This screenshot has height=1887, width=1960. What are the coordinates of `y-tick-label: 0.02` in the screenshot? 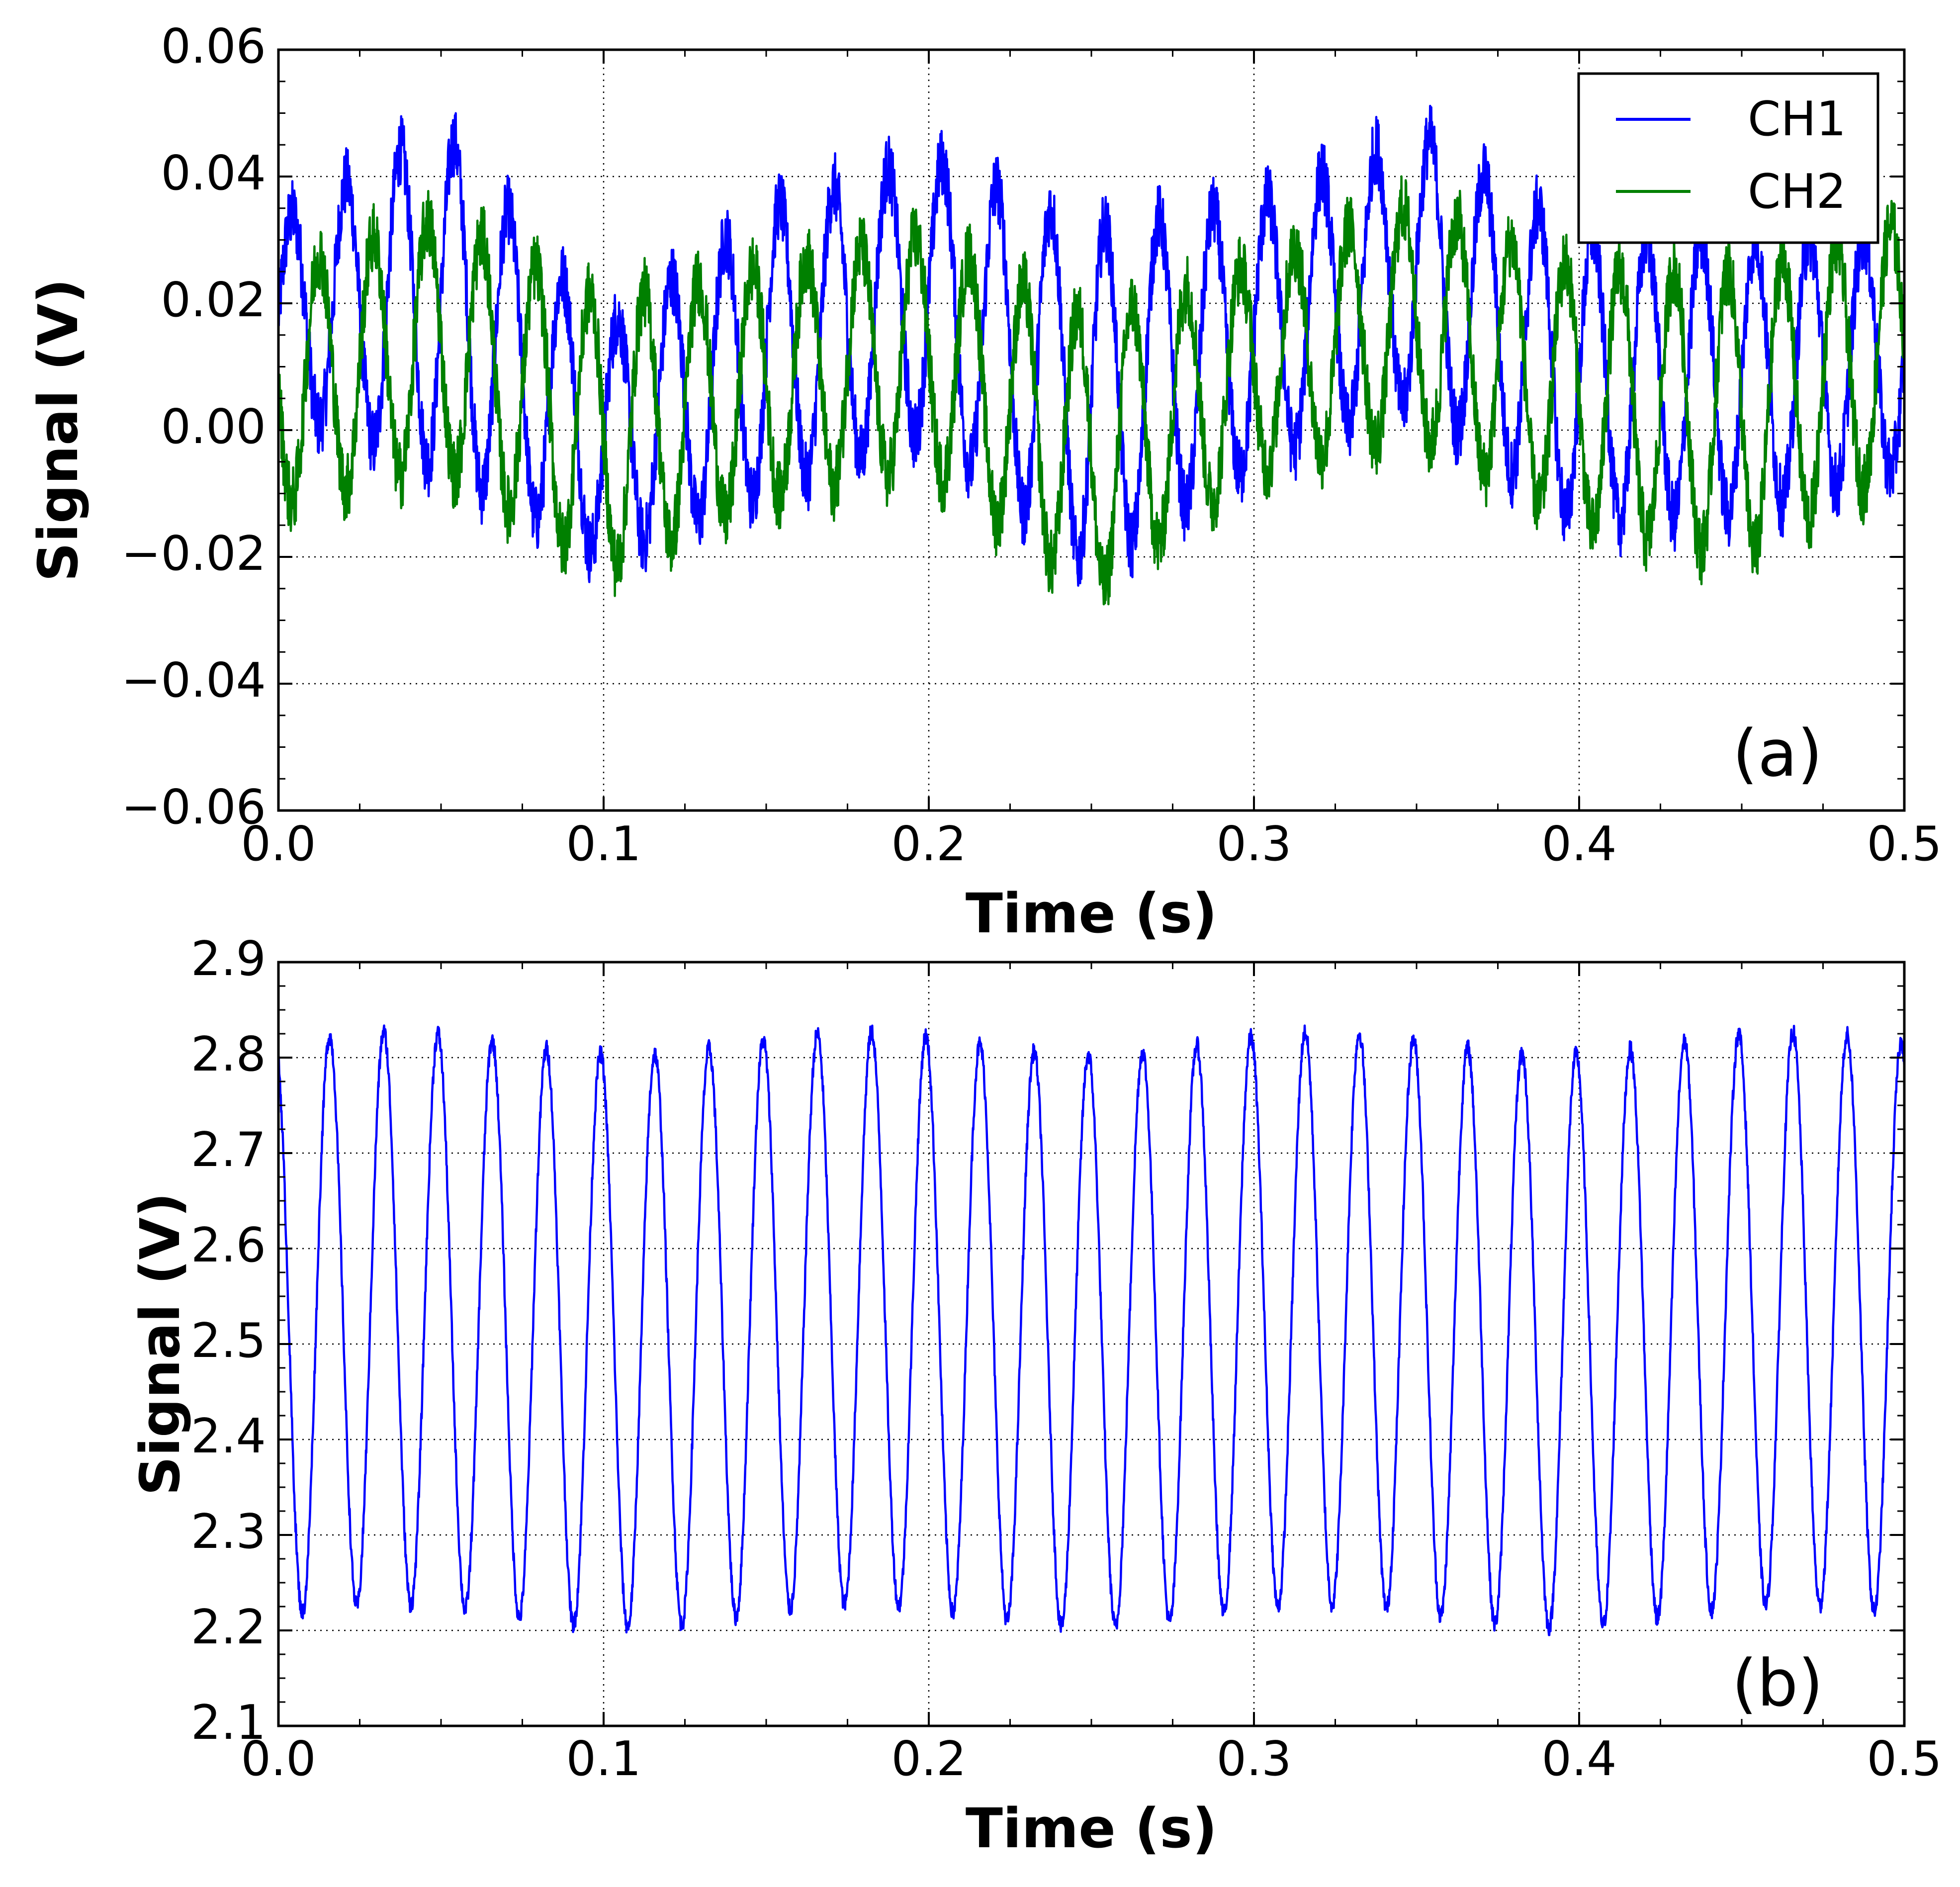 It's located at (213, 300).